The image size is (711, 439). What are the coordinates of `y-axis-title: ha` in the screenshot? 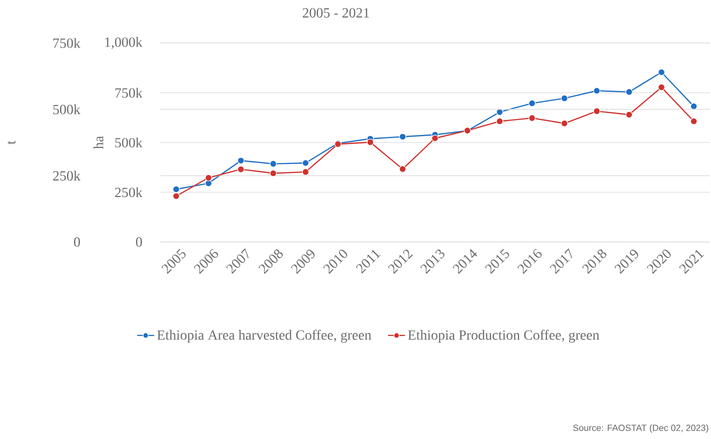 It's located at (98, 142).